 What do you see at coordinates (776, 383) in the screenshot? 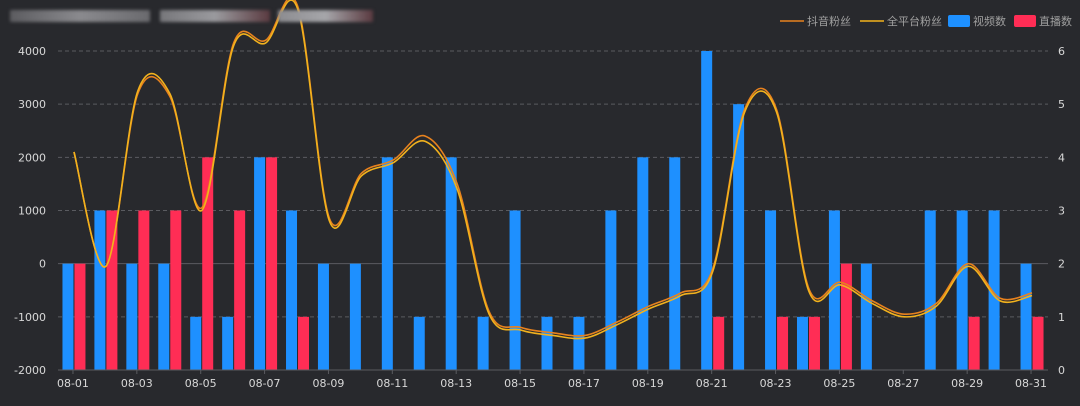
I see `x-tick-label: 08-23` at bounding box center [776, 383].